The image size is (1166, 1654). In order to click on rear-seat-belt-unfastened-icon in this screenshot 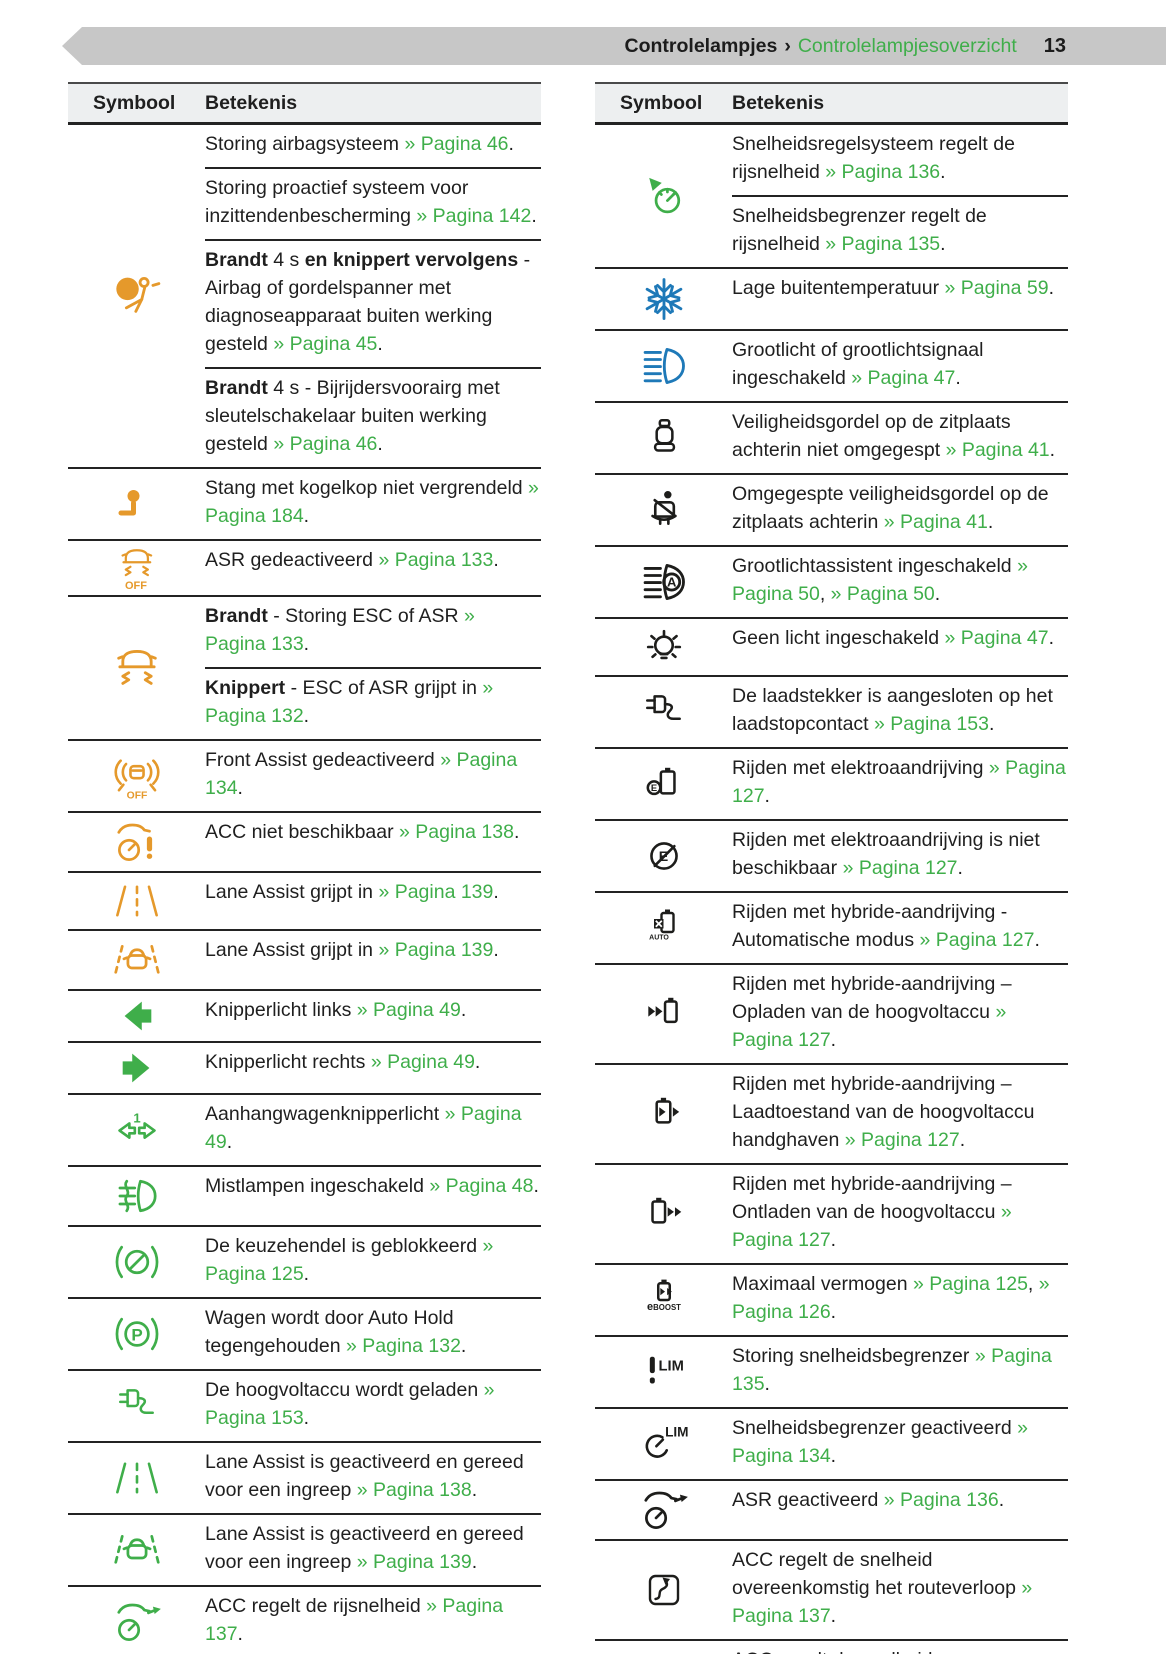, I will do `click(663, 438)`.